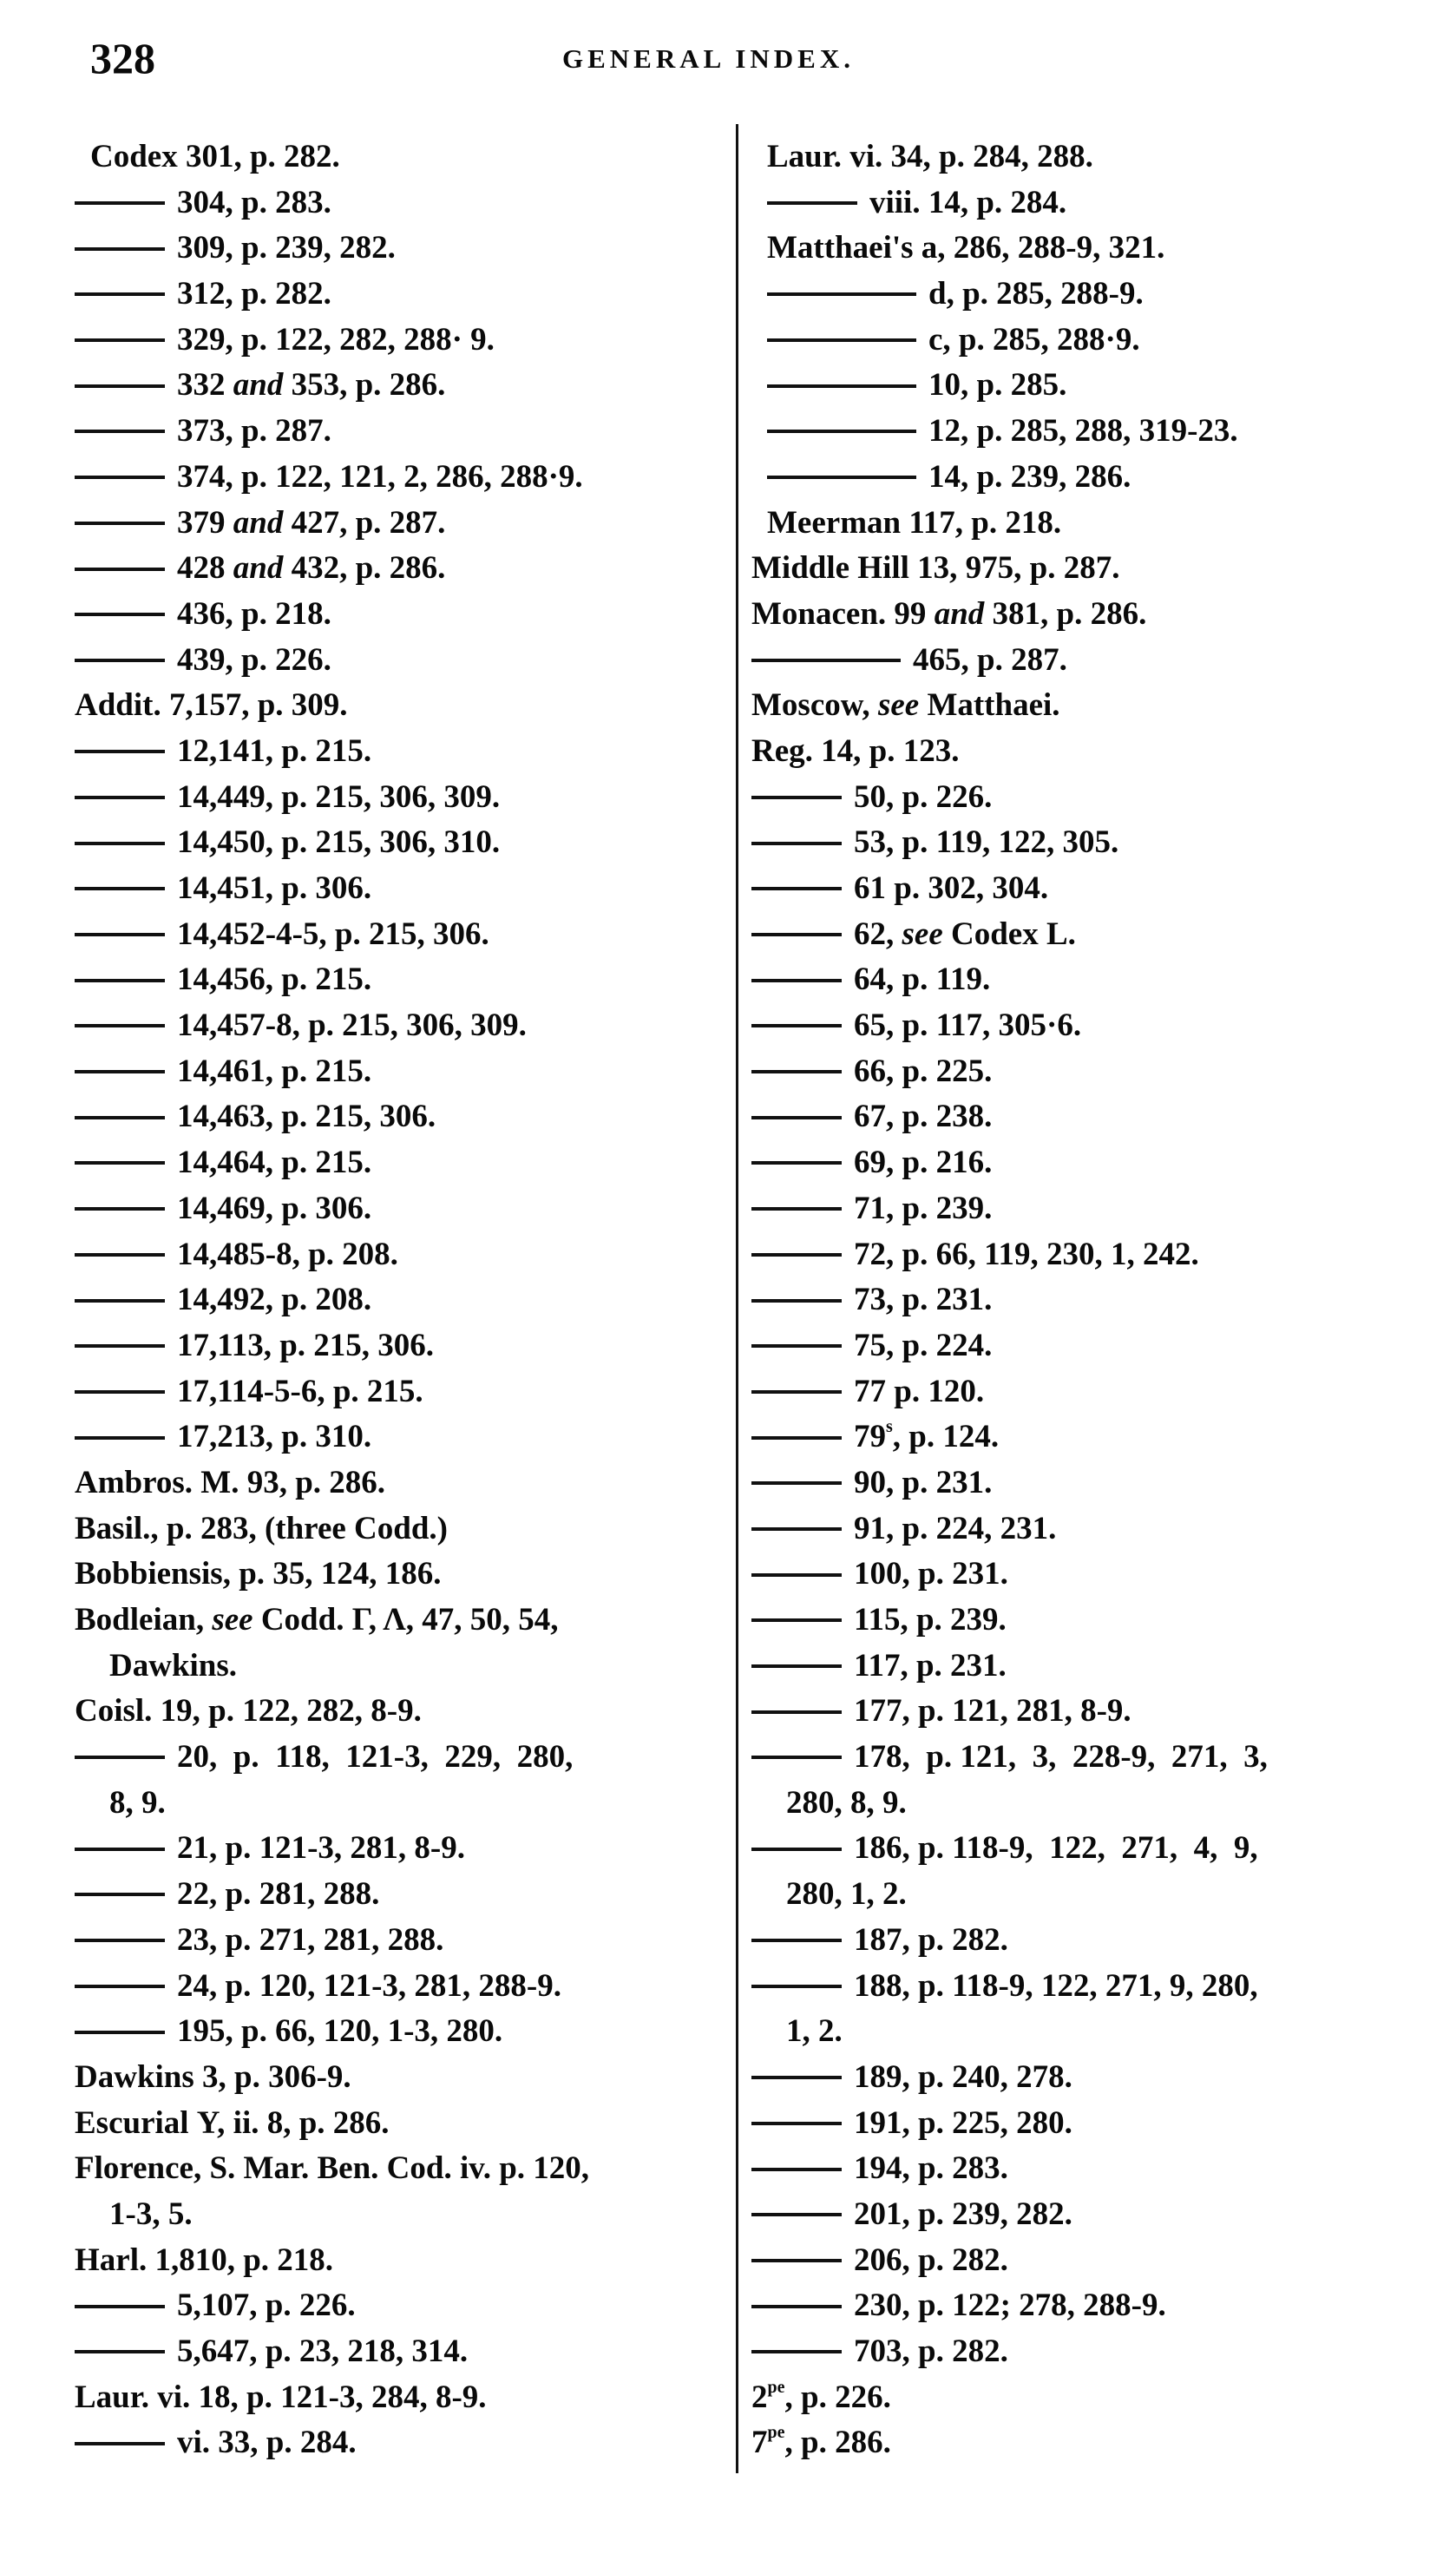  Describe the element at coordinates (1063, 798) in the screenshot. I see `index-entry: 50, p. 226.` at that location.